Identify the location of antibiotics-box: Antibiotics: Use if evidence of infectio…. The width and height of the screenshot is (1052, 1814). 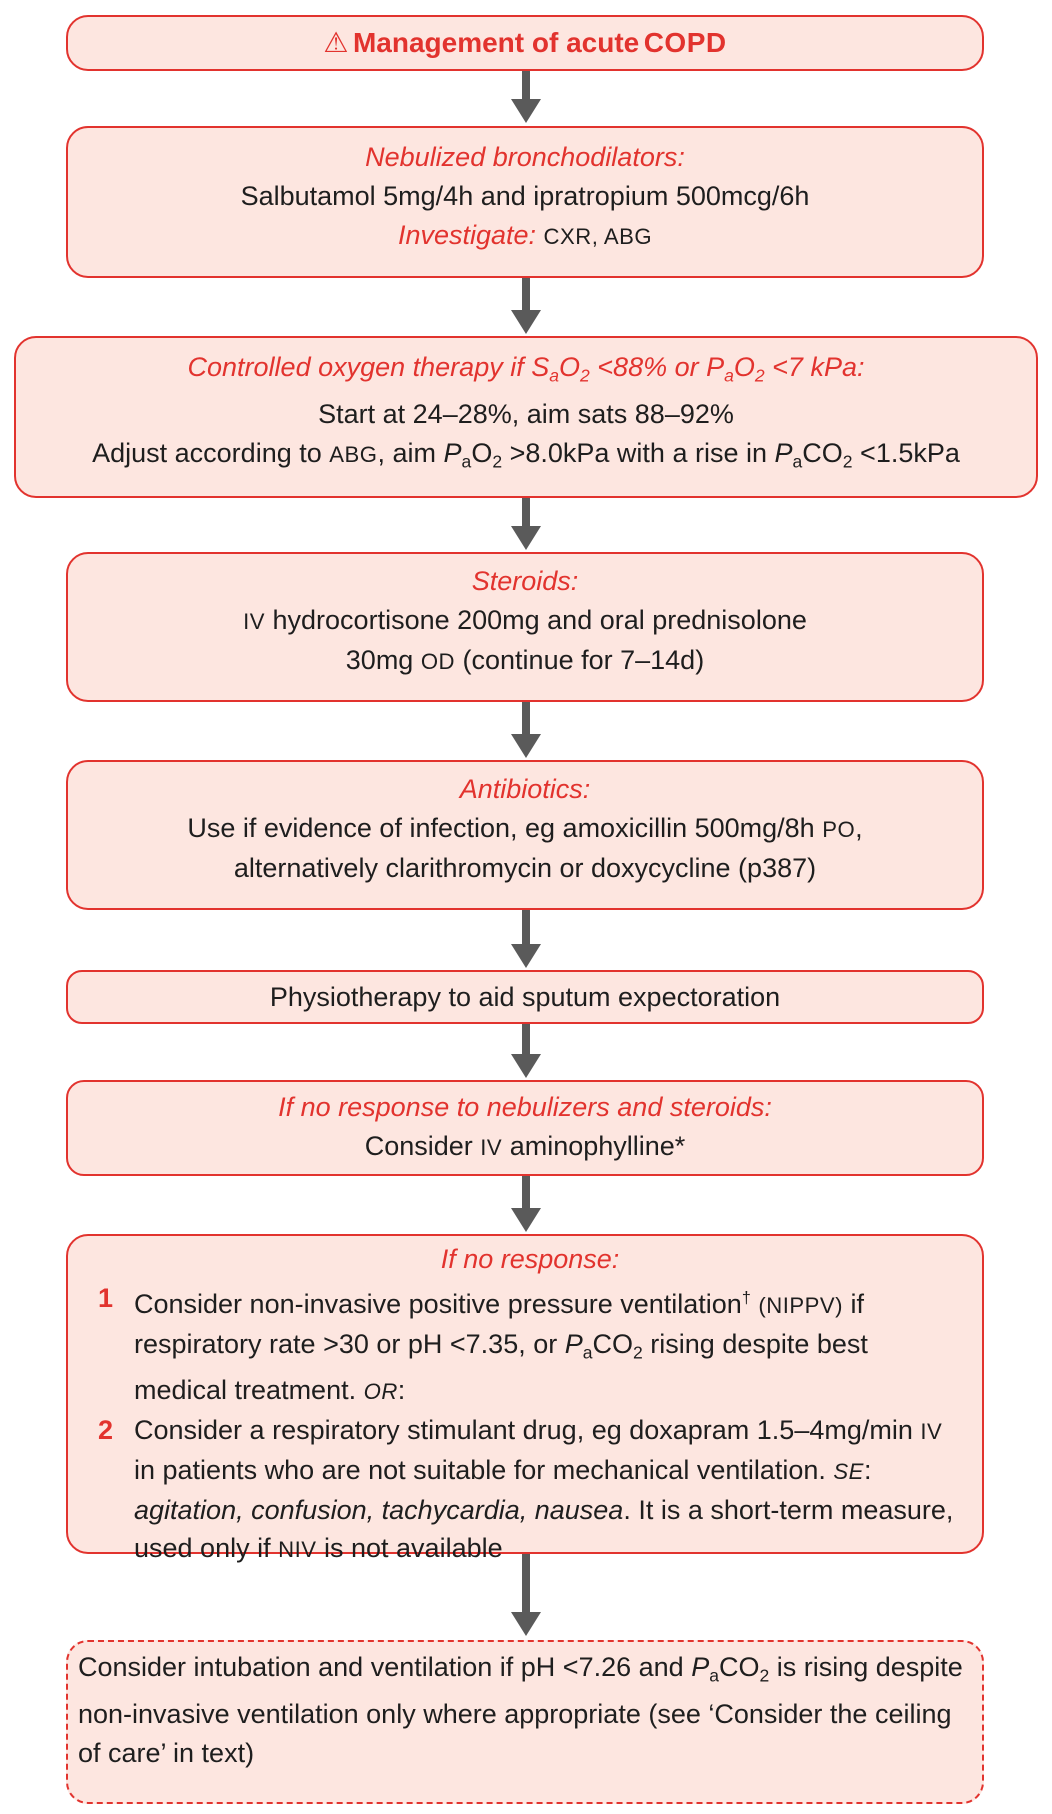
(525, 835).